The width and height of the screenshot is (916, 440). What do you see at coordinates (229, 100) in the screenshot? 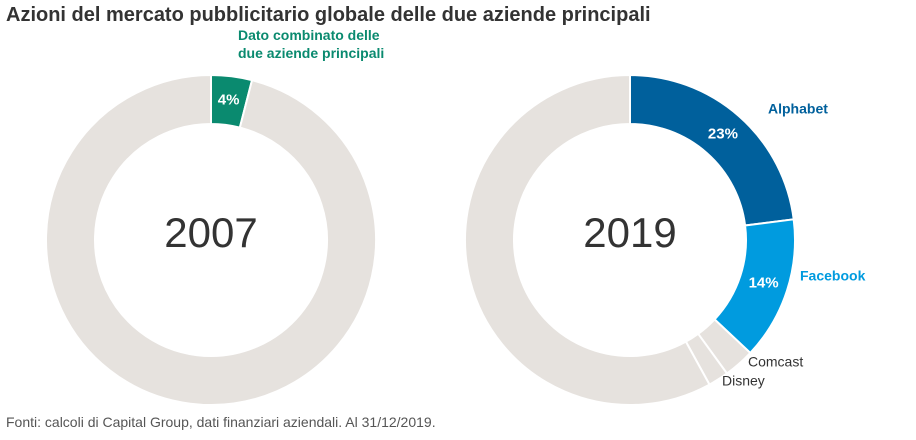
I see `value-label: 4%` at bounding box center [229, 100].